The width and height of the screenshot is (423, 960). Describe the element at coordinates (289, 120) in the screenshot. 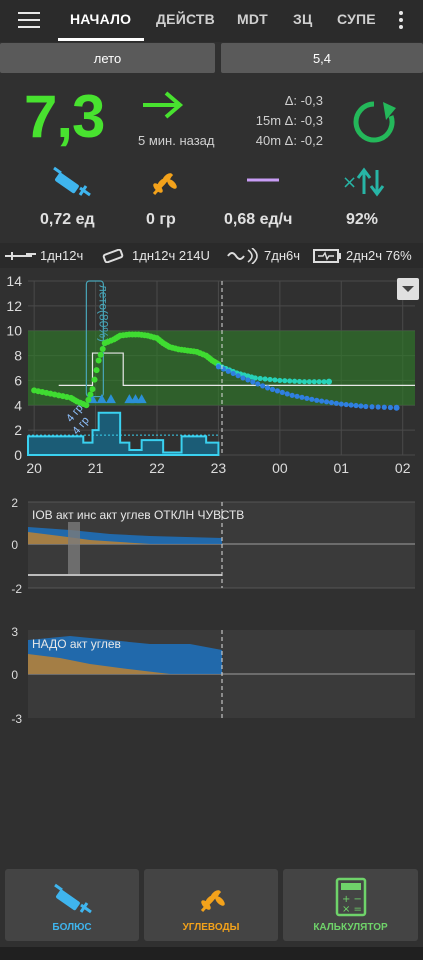

I see `delta-15m: 15m Δ: -0,3` at that location.